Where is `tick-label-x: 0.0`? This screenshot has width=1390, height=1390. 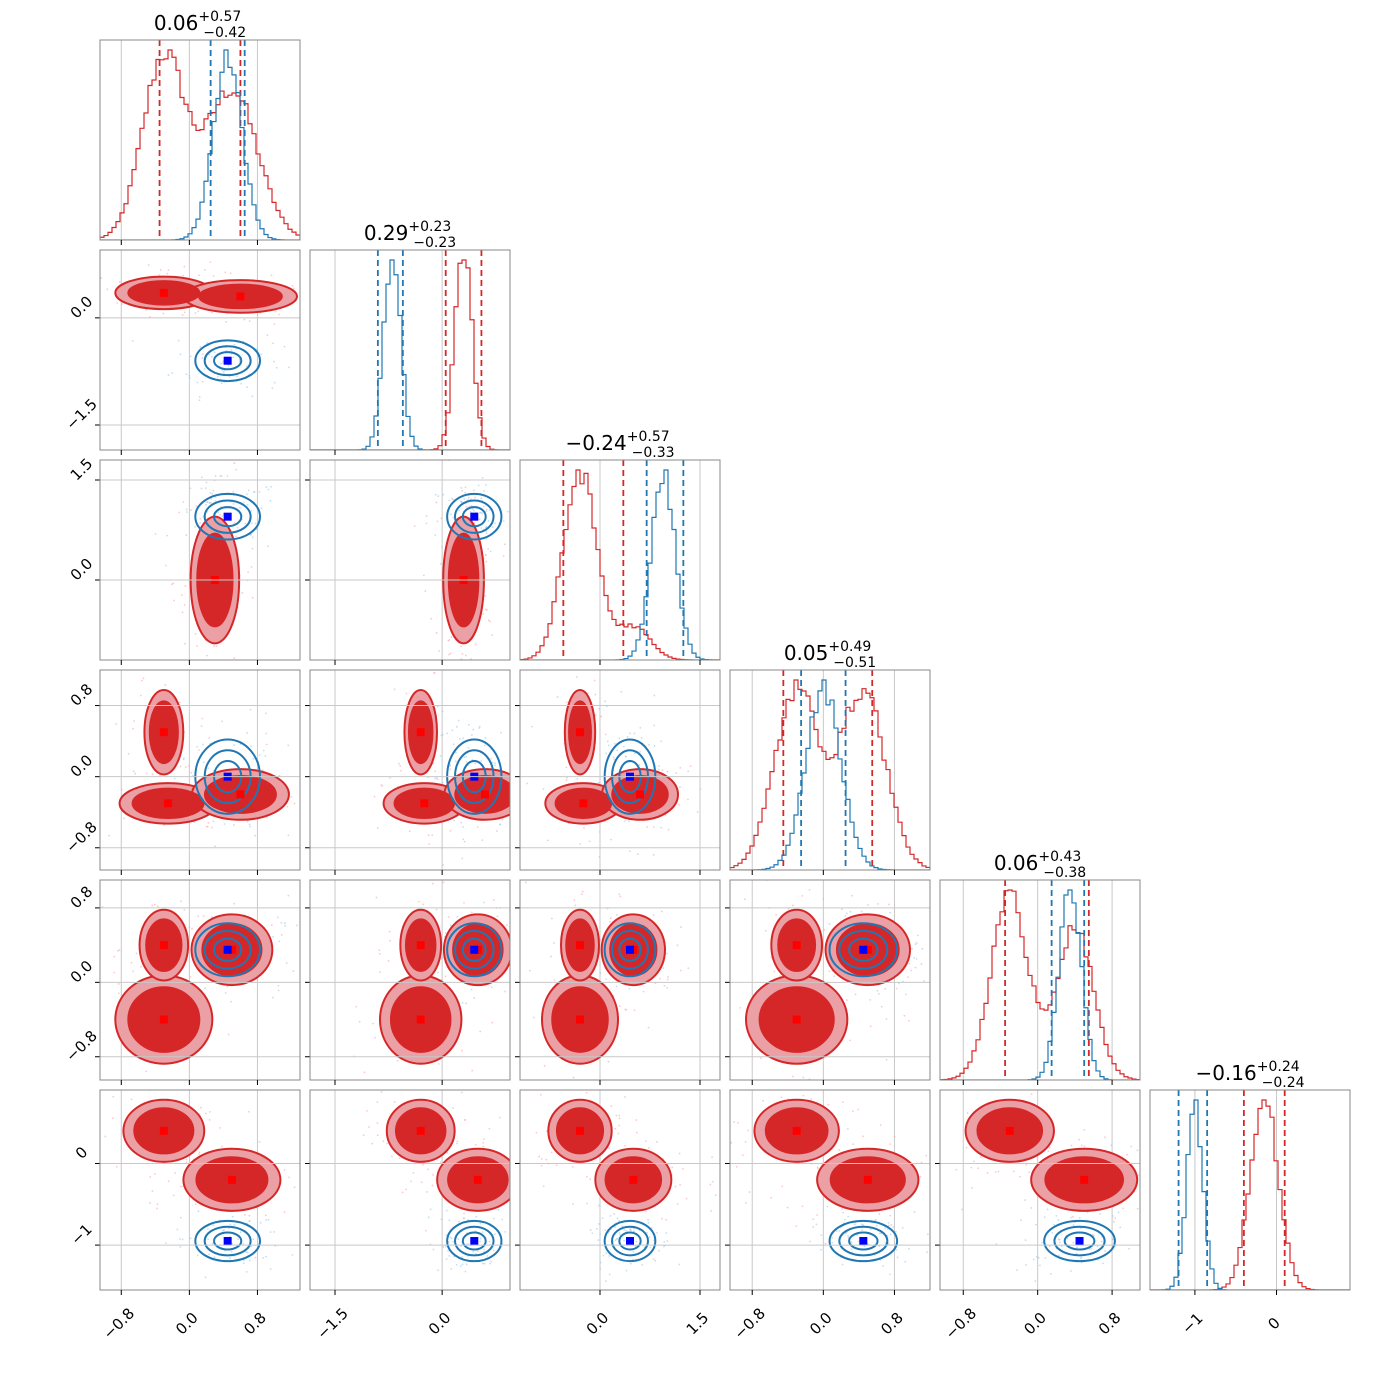
tick-label-x: 0.0 is located at coordinates (187, 1324).